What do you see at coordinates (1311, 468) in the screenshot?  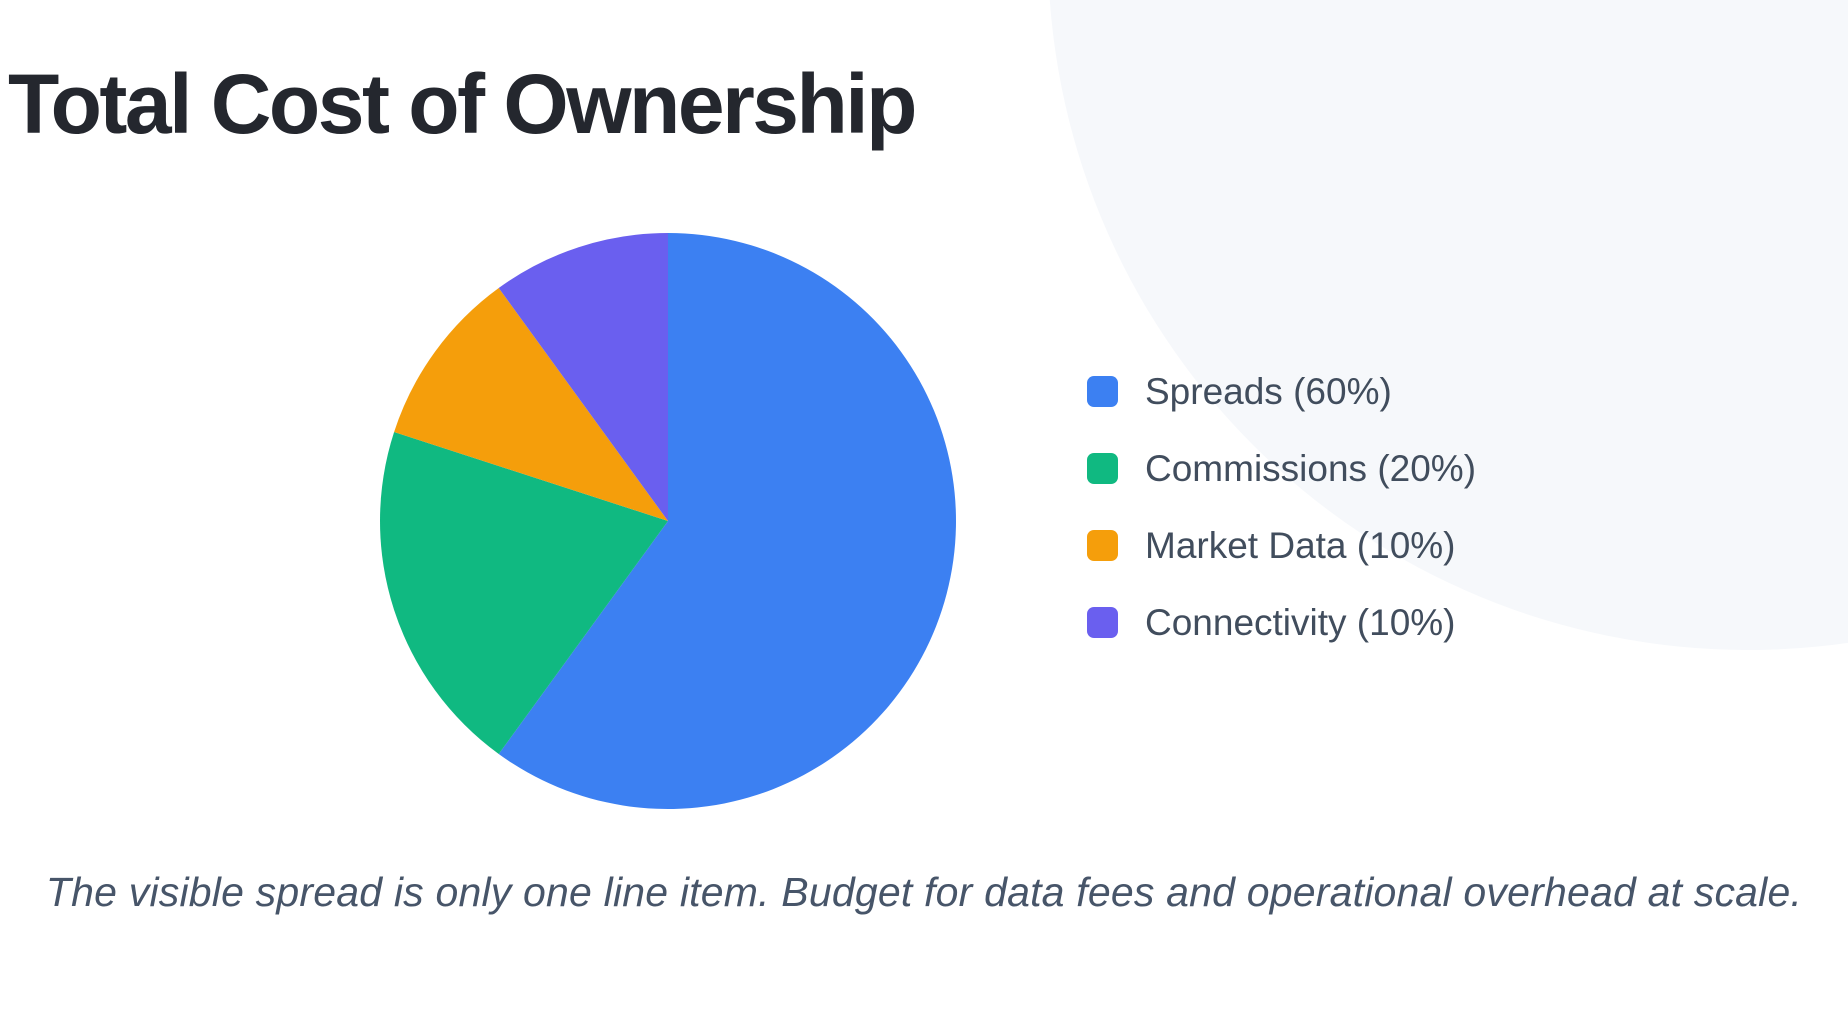 I see `legend-label: Commissions (20%)` at bounding box center [1311, 468].